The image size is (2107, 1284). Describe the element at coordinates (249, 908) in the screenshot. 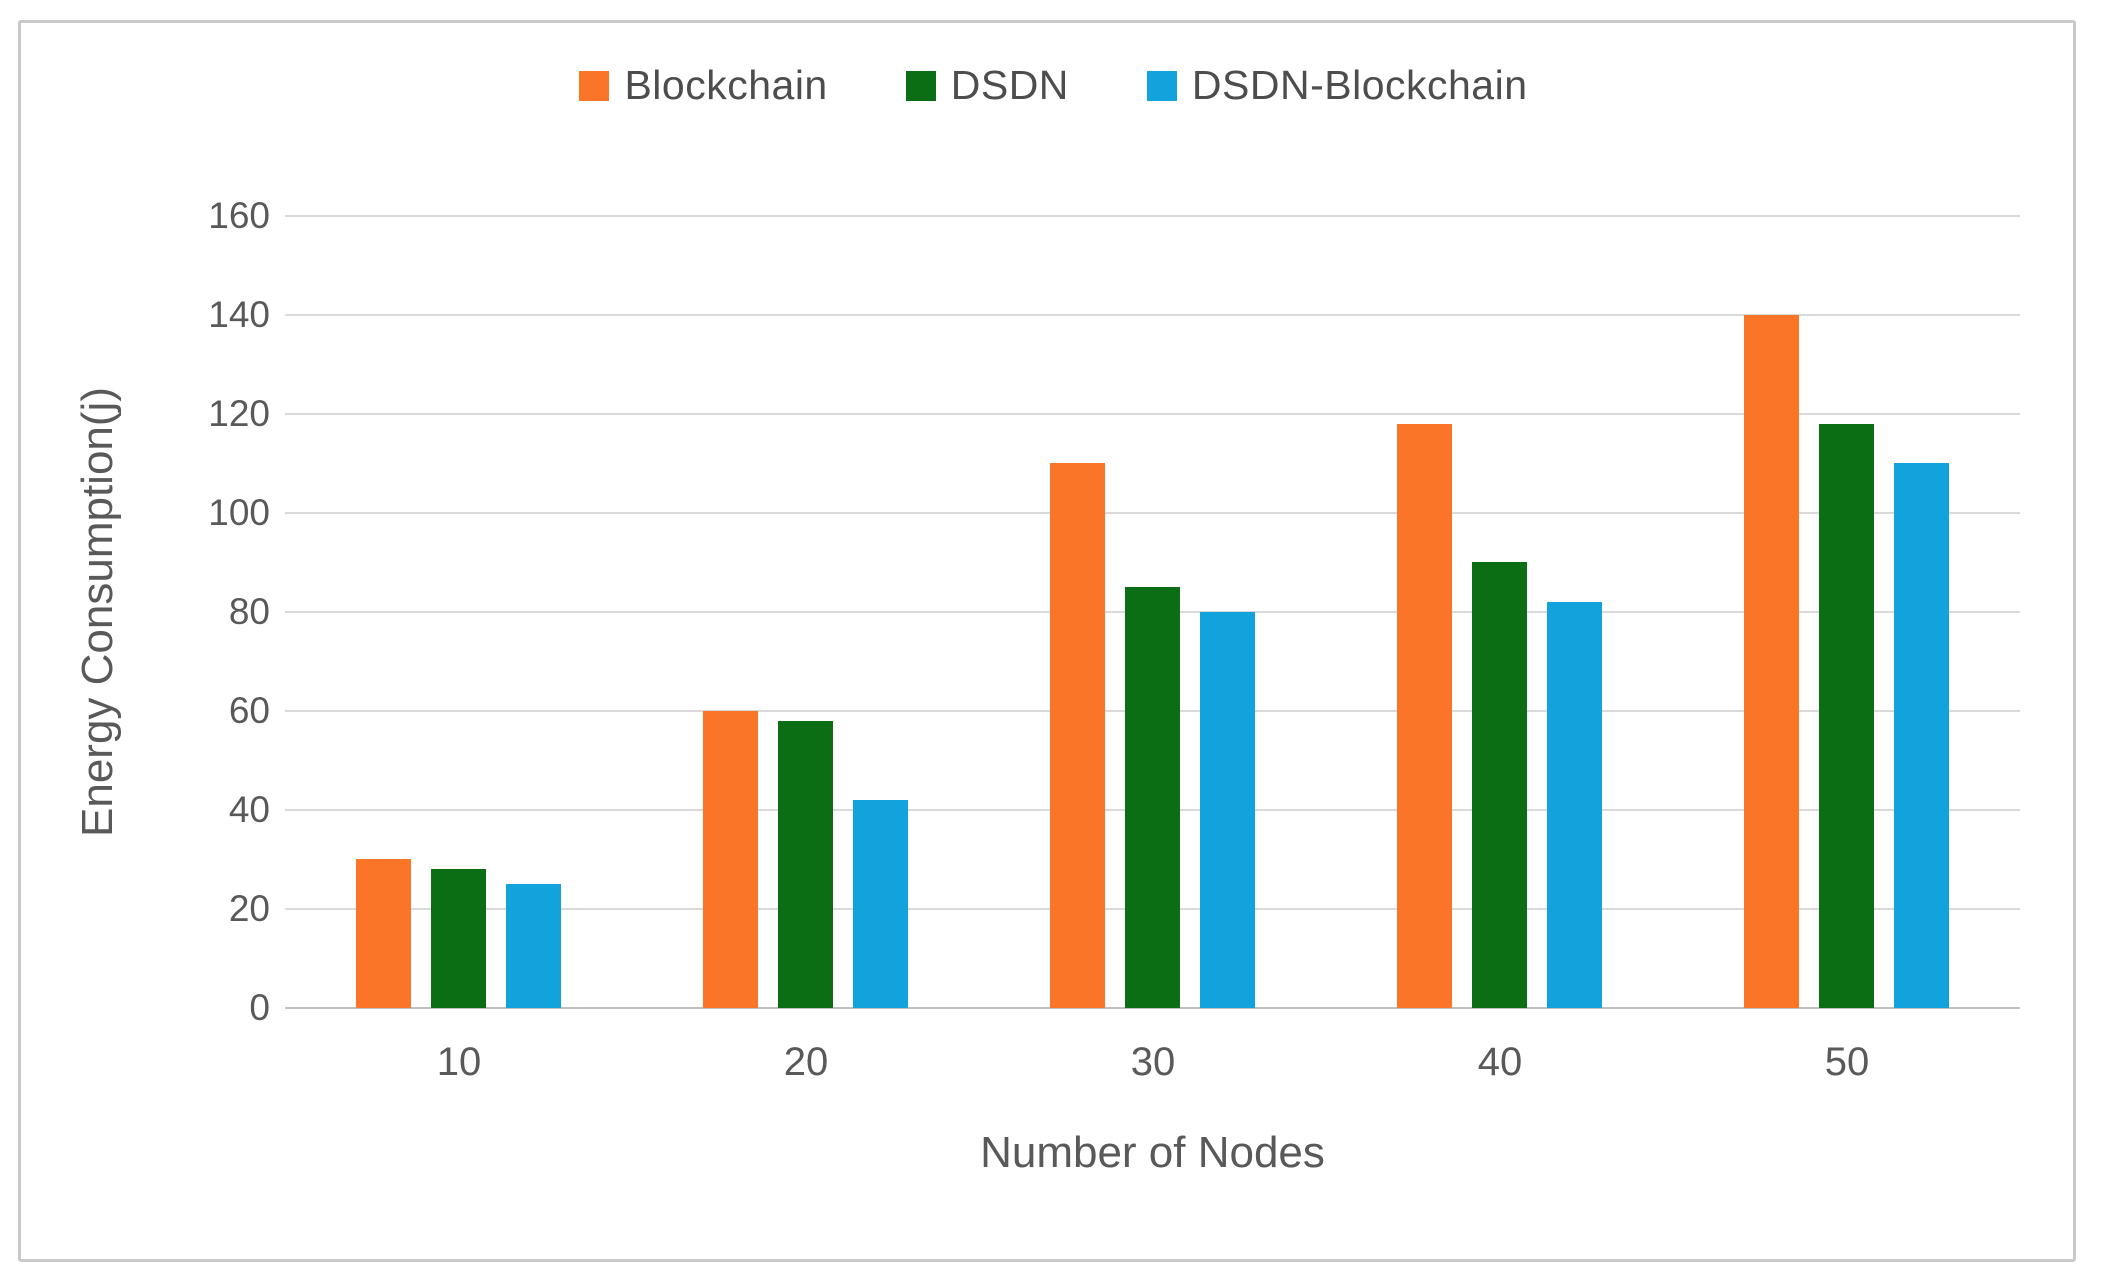

I see `y-tick-label-20: 20` at that location.